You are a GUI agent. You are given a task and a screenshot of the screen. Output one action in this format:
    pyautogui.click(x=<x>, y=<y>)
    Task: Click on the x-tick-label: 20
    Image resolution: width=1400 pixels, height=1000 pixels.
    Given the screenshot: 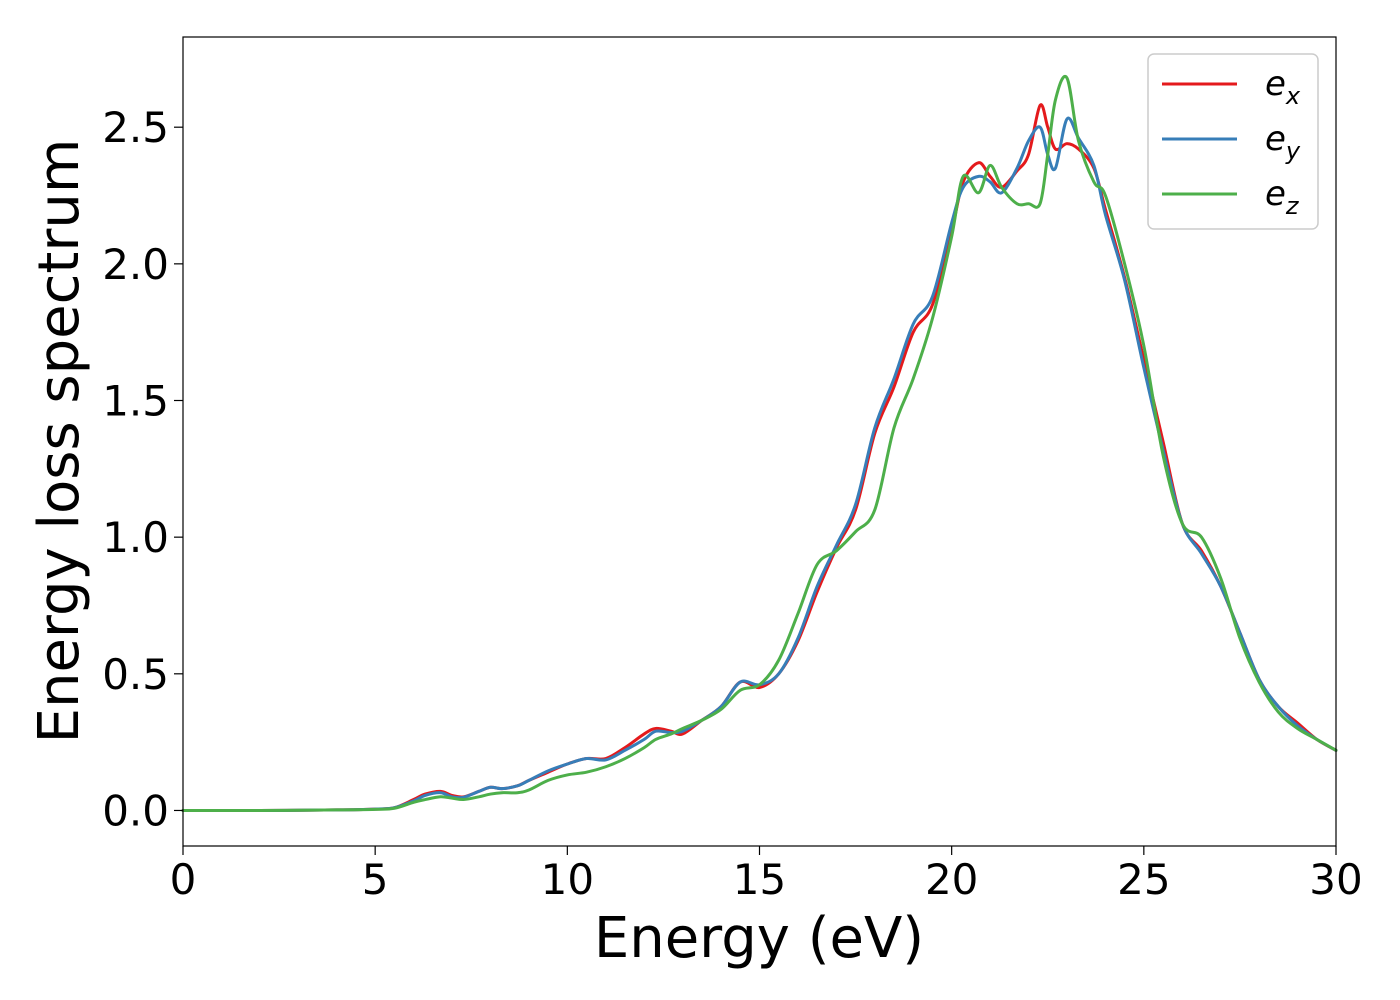 What is the action you would take?
    pyautogui.click(x=951, y=879)
    